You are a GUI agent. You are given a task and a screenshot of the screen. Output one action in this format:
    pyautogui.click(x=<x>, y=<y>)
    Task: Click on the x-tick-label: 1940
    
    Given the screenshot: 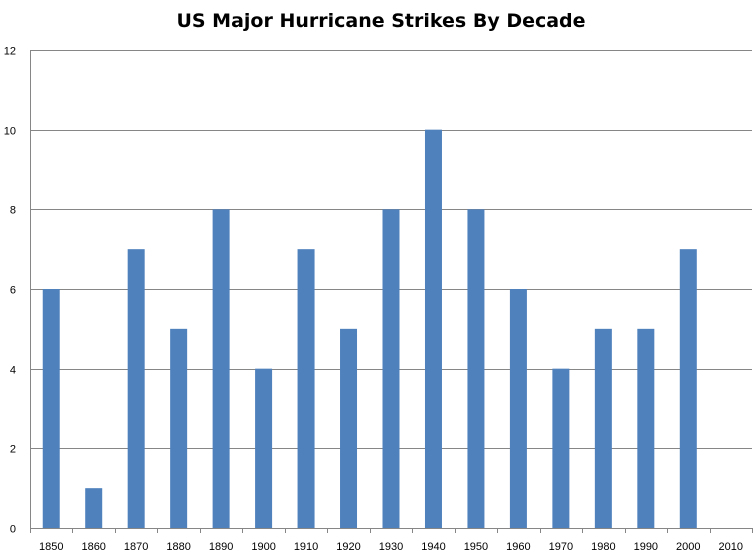 What is the action you would take?
    pyautogui.click(x=433, y=547)
    